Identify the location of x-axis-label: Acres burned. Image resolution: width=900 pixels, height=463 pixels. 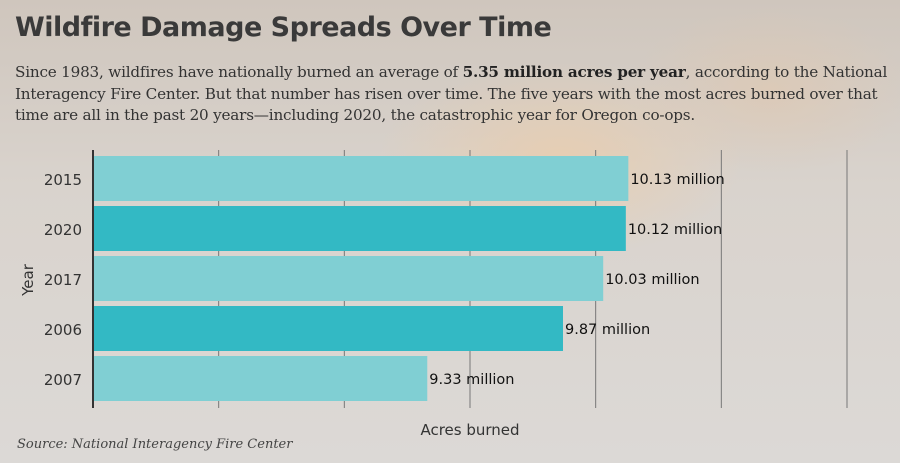
(469, 430).